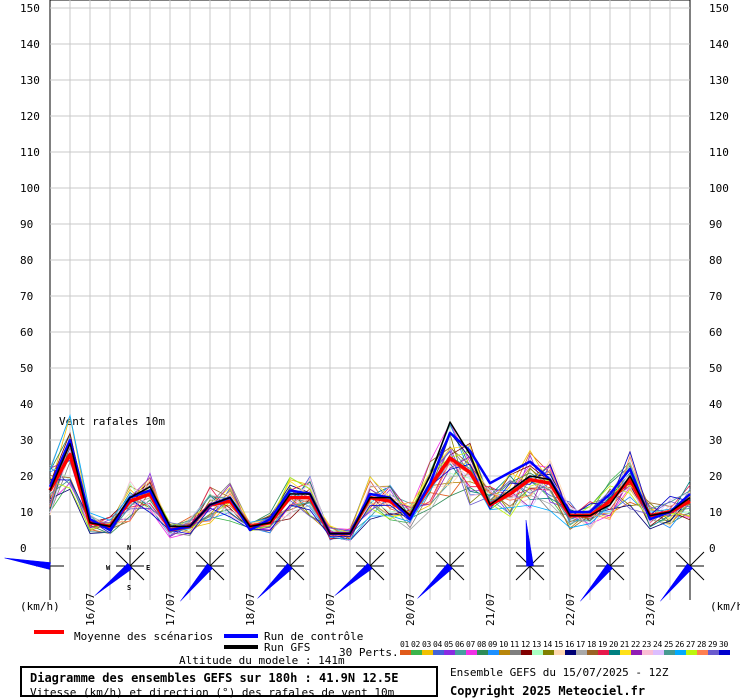 This screenshot has width=740, height=700. What do you see at coordinates (719, 116) in the screenshot?
I see `y-tick-label-right: 120` at bounding box center [719, 116].